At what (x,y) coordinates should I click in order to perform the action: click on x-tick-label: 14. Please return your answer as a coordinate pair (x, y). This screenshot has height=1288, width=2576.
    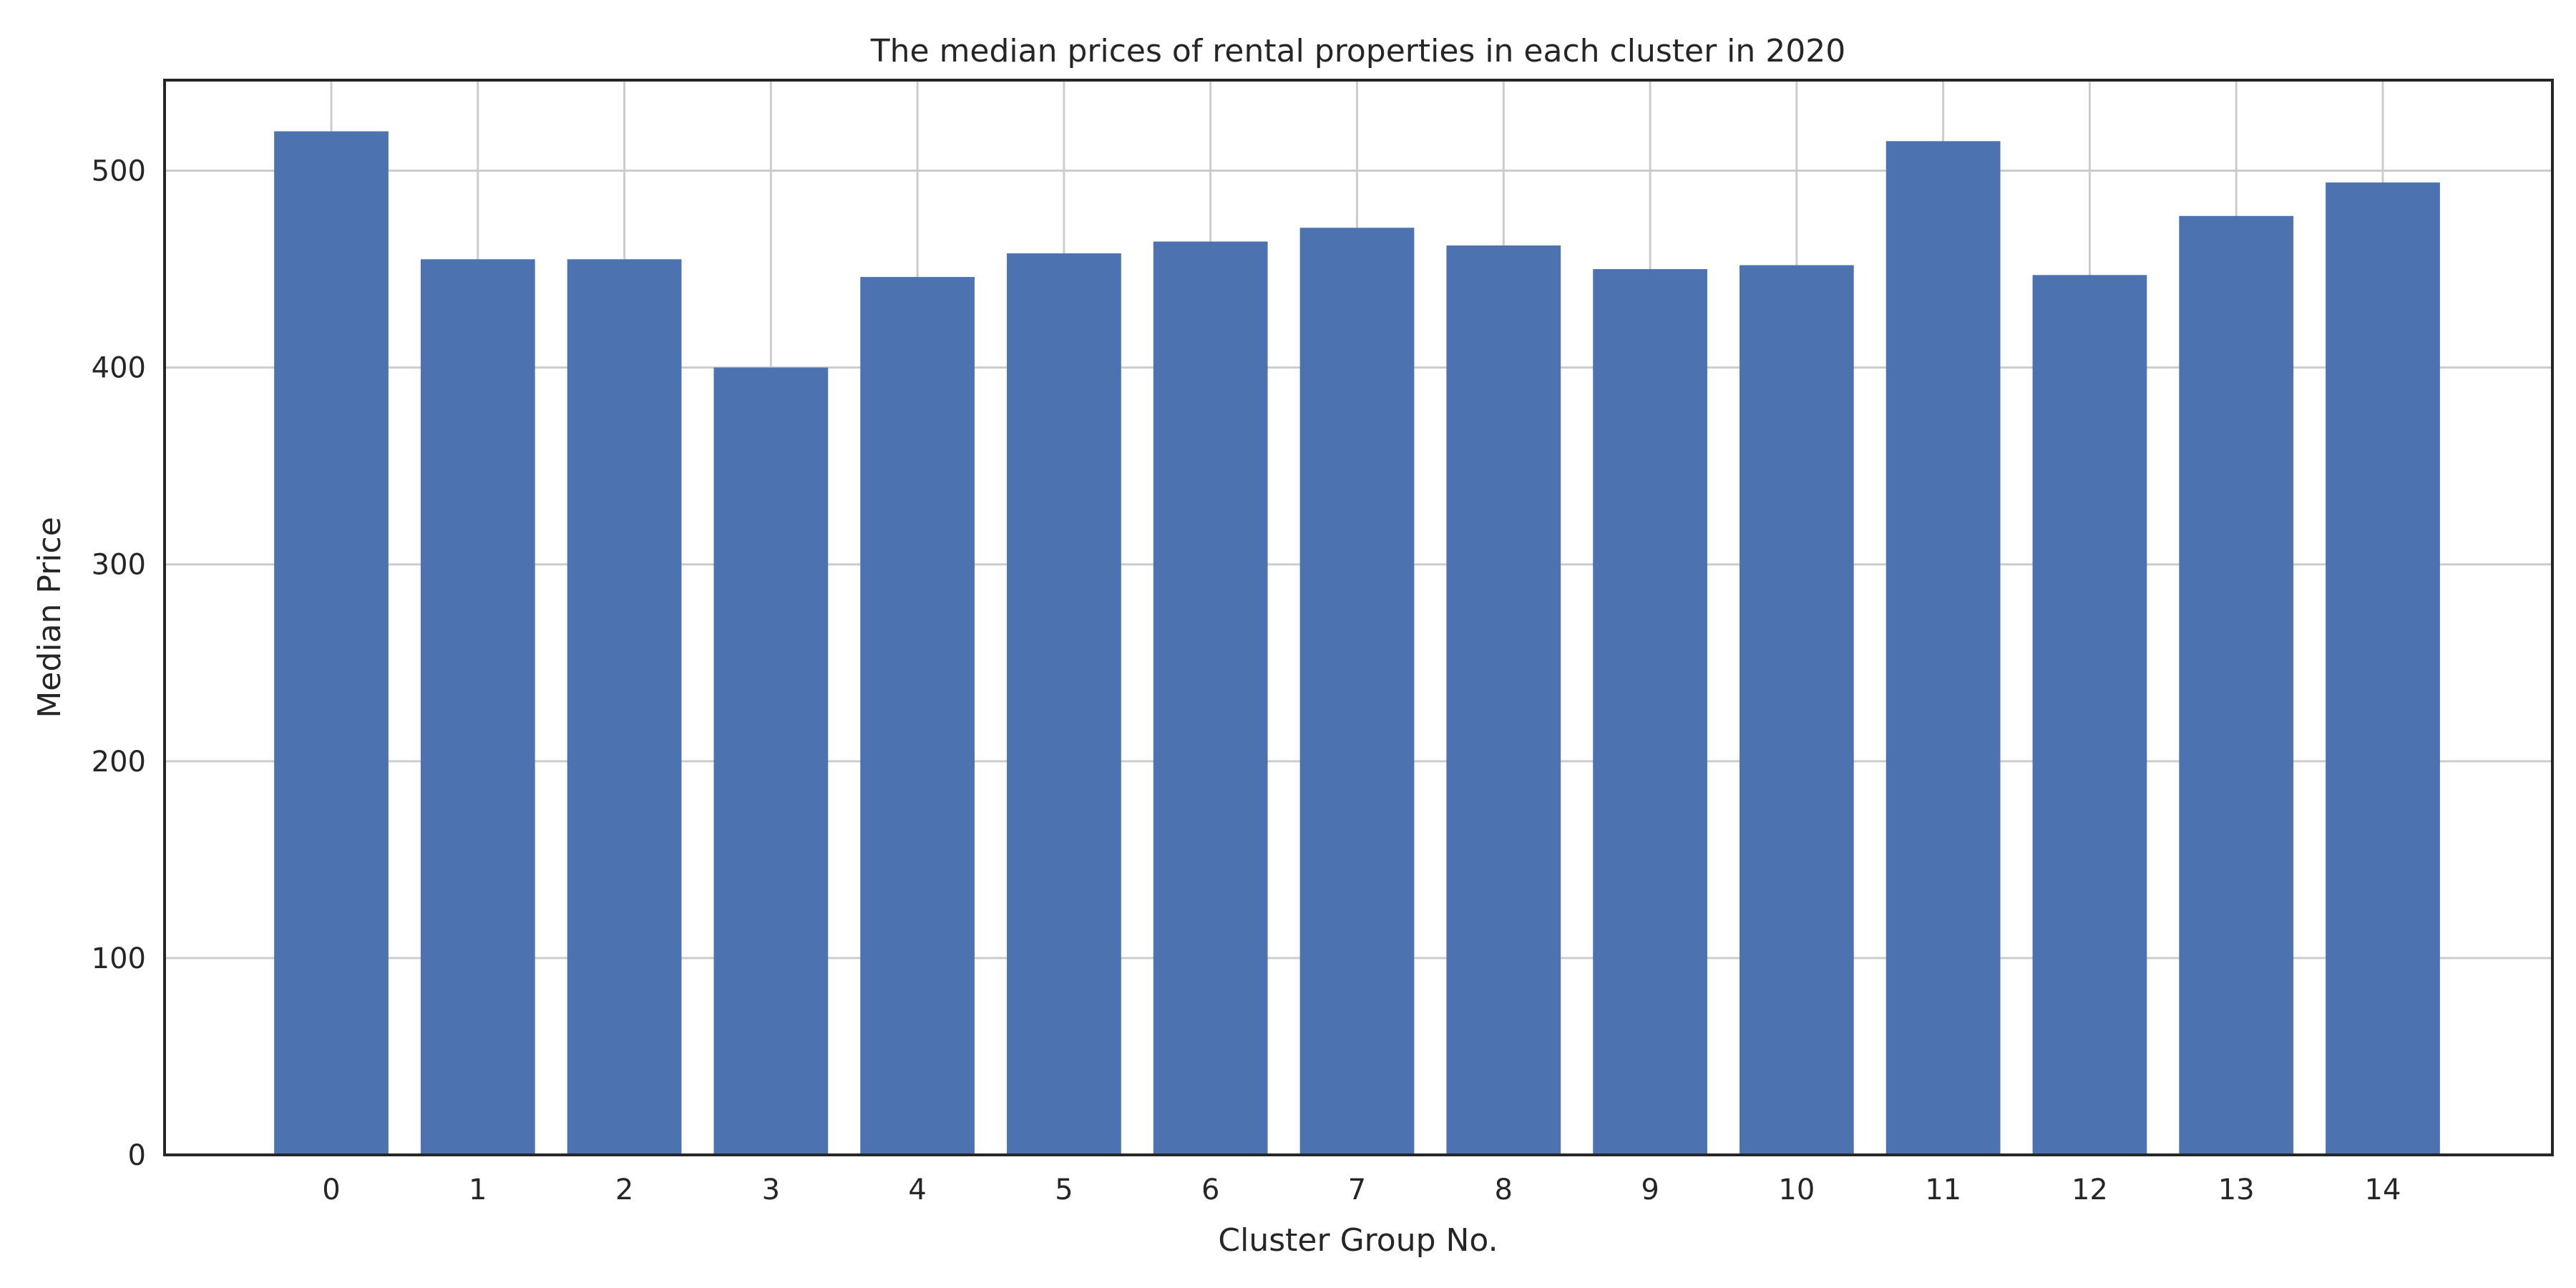
    Looking at the image, I should click on (2383, 1190).